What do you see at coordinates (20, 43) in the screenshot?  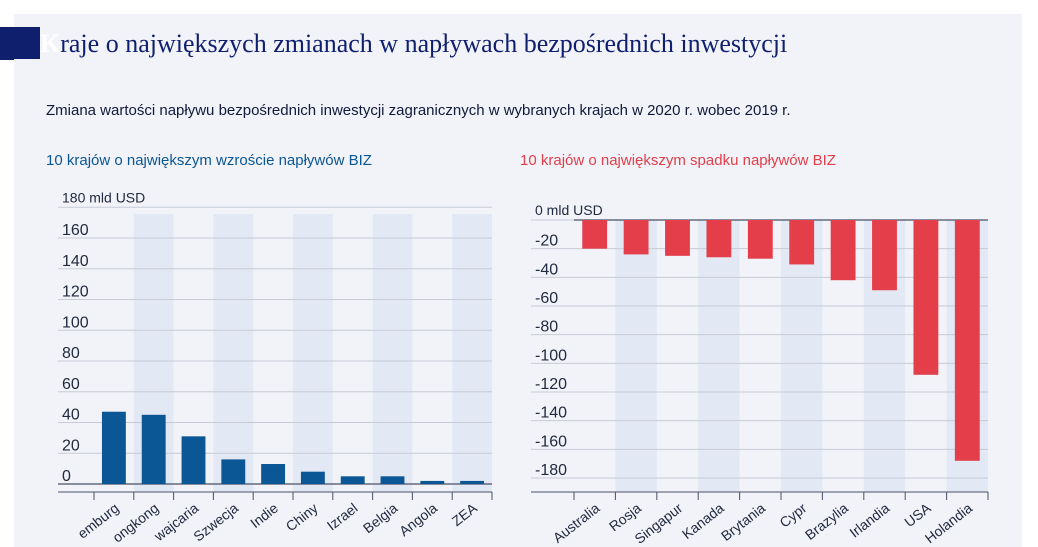 I see `title-accent-block` at bounding box center [20, 43].